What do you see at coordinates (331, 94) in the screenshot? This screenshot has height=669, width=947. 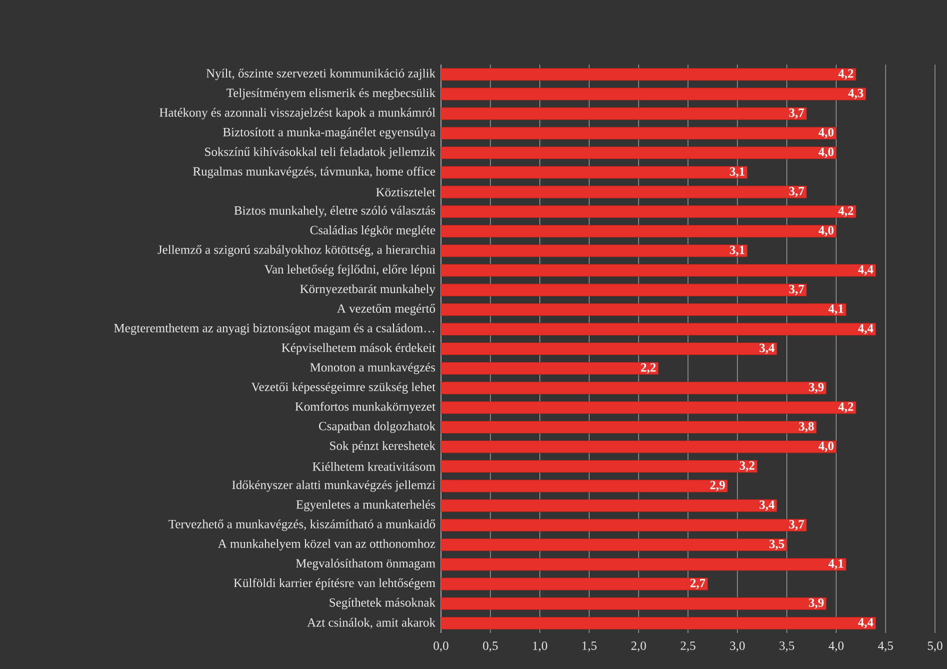 I see `y-tick-label: Teljesítményem elismerik és megbecsülik` at bounding box center [331, 94].